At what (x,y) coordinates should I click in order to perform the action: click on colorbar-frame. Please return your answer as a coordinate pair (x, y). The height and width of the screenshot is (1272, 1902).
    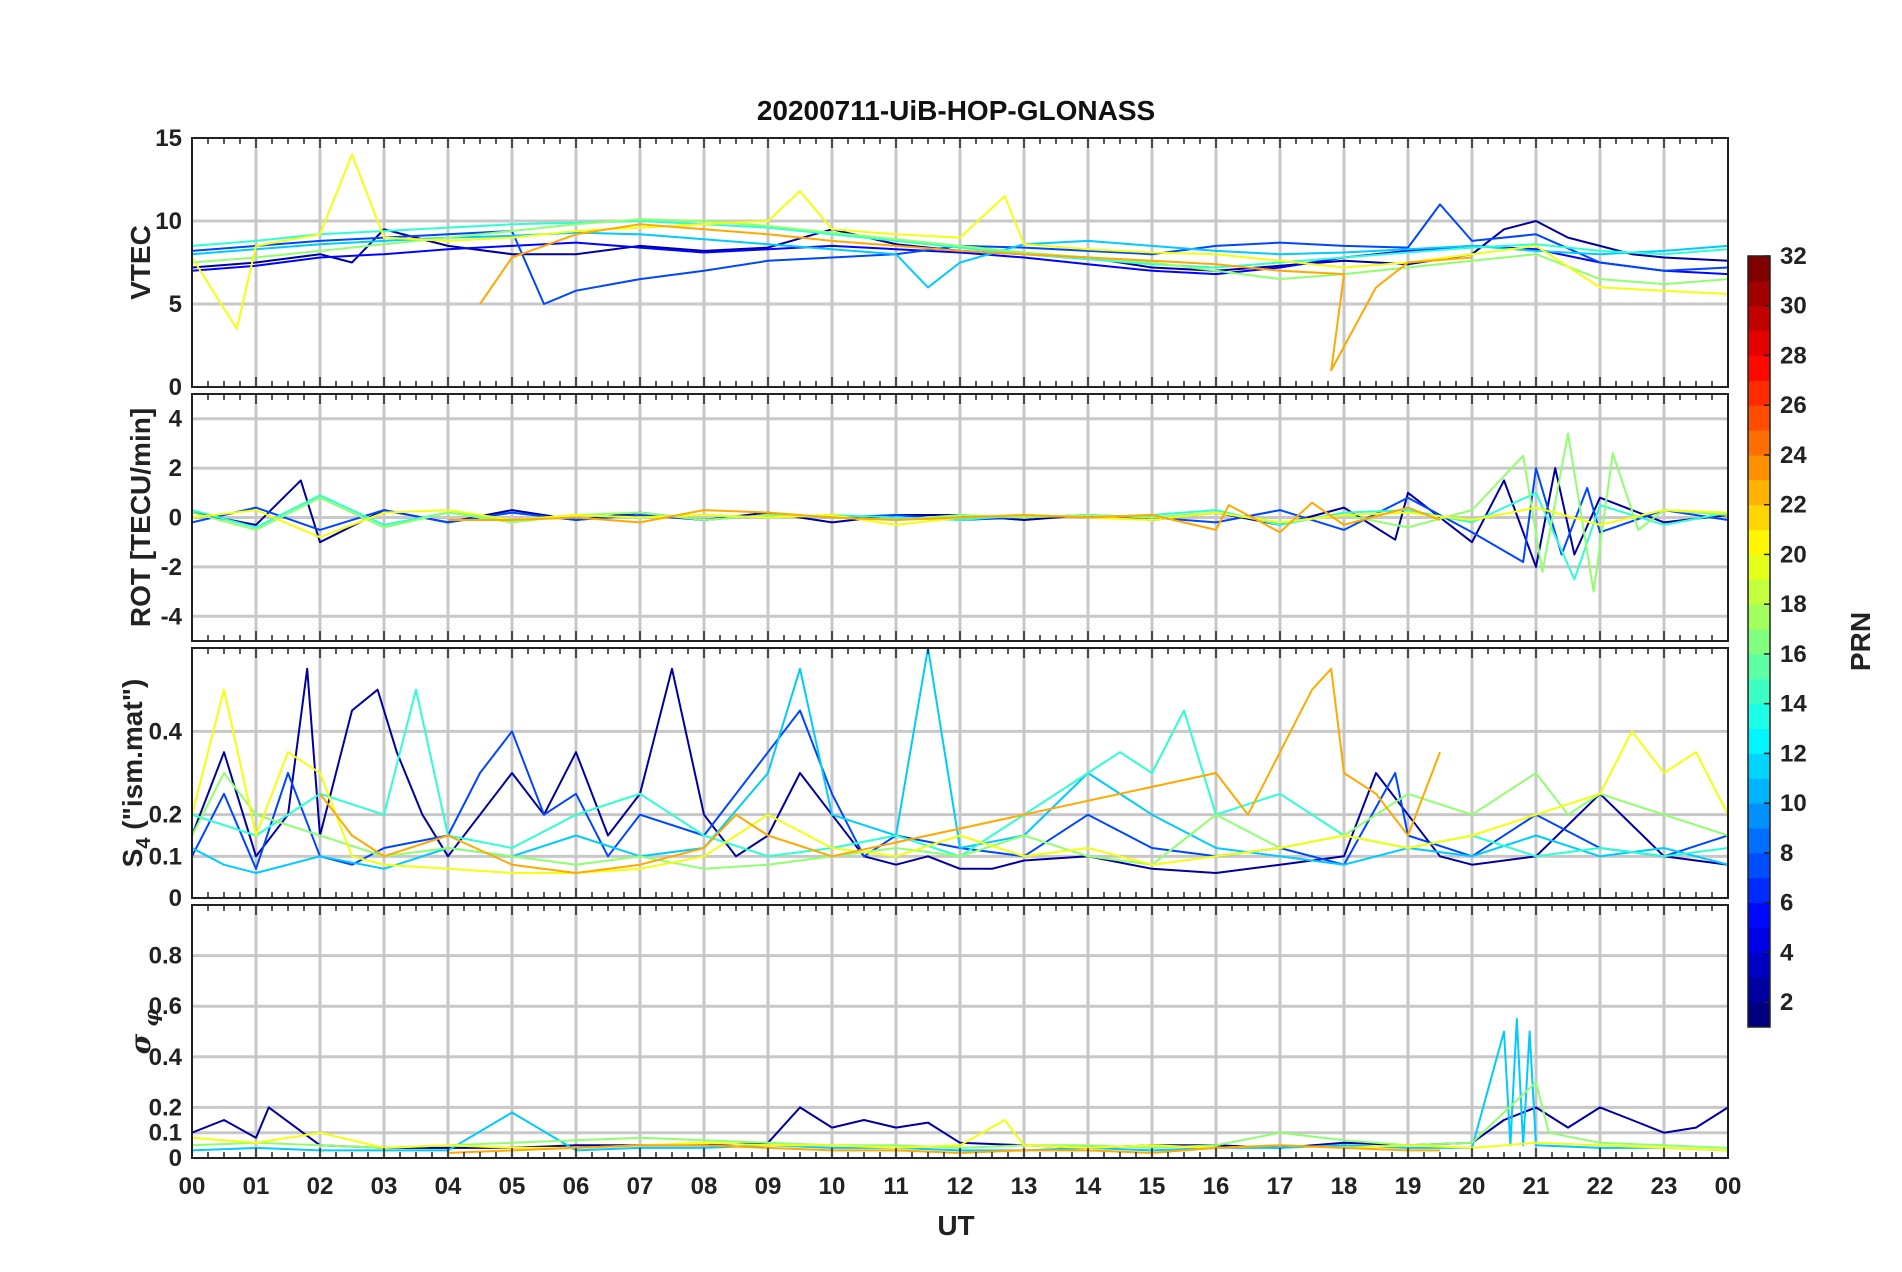
    Looking at the image, I should click on (1759, 641).